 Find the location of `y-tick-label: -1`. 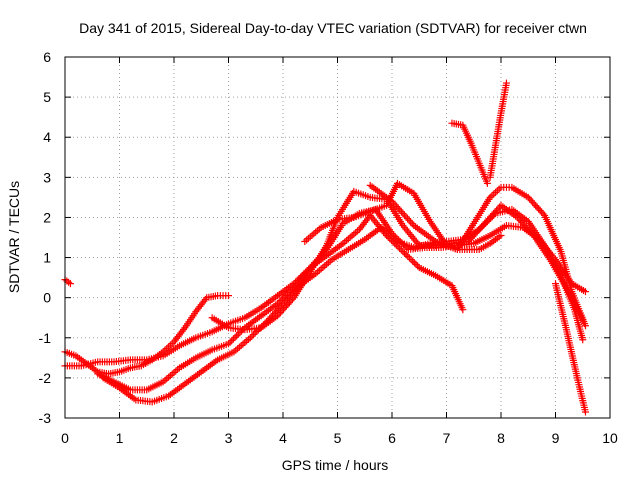

y-tick-label: -1 is located at coordinates (45, 338).